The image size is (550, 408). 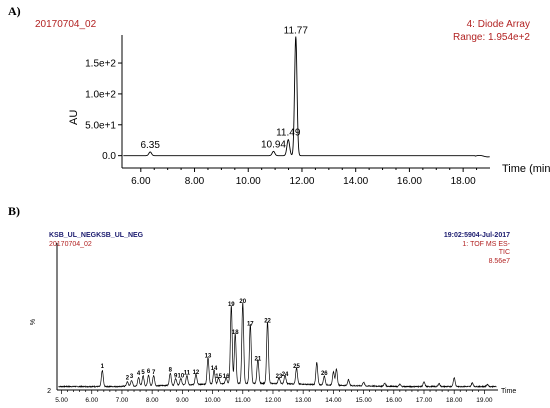 What do you see at coordinates (491, 37) in the screenshot?
I see `panel-a-range: Range: 1.954e+2` at bounding box center [491, 37].